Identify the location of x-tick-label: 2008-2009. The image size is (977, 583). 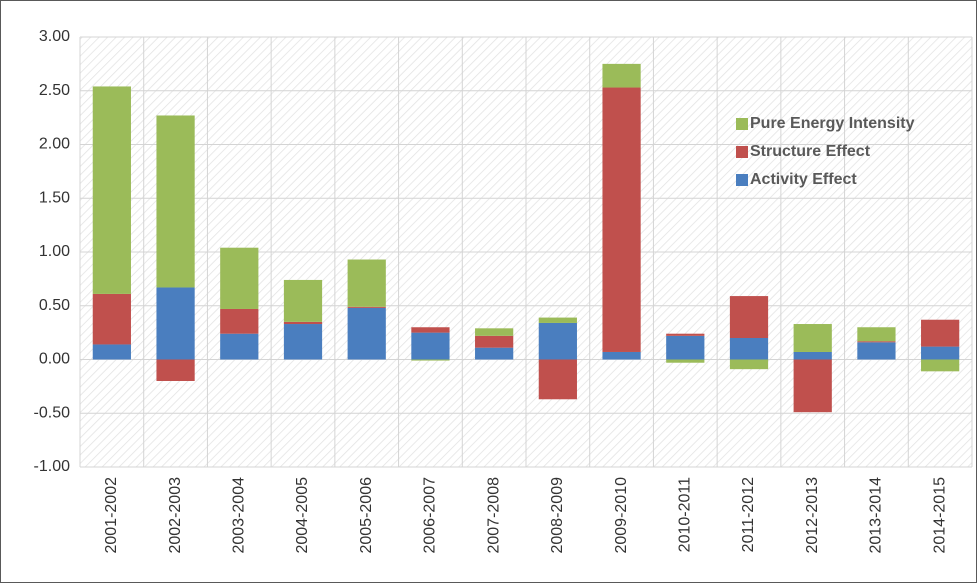
(557, 515).